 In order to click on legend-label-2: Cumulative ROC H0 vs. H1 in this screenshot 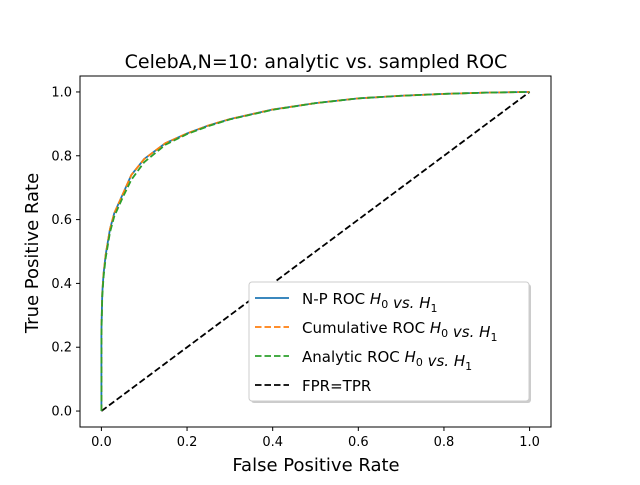, I will do `click(399, 331)`.